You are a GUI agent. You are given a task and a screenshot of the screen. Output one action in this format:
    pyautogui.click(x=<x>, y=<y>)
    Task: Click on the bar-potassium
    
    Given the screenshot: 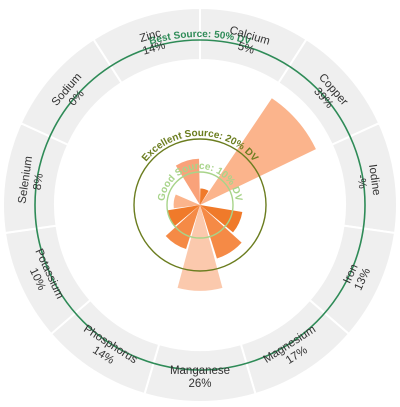 What is the action you would take?
    pyautogui.click(x=183, y=216)
    